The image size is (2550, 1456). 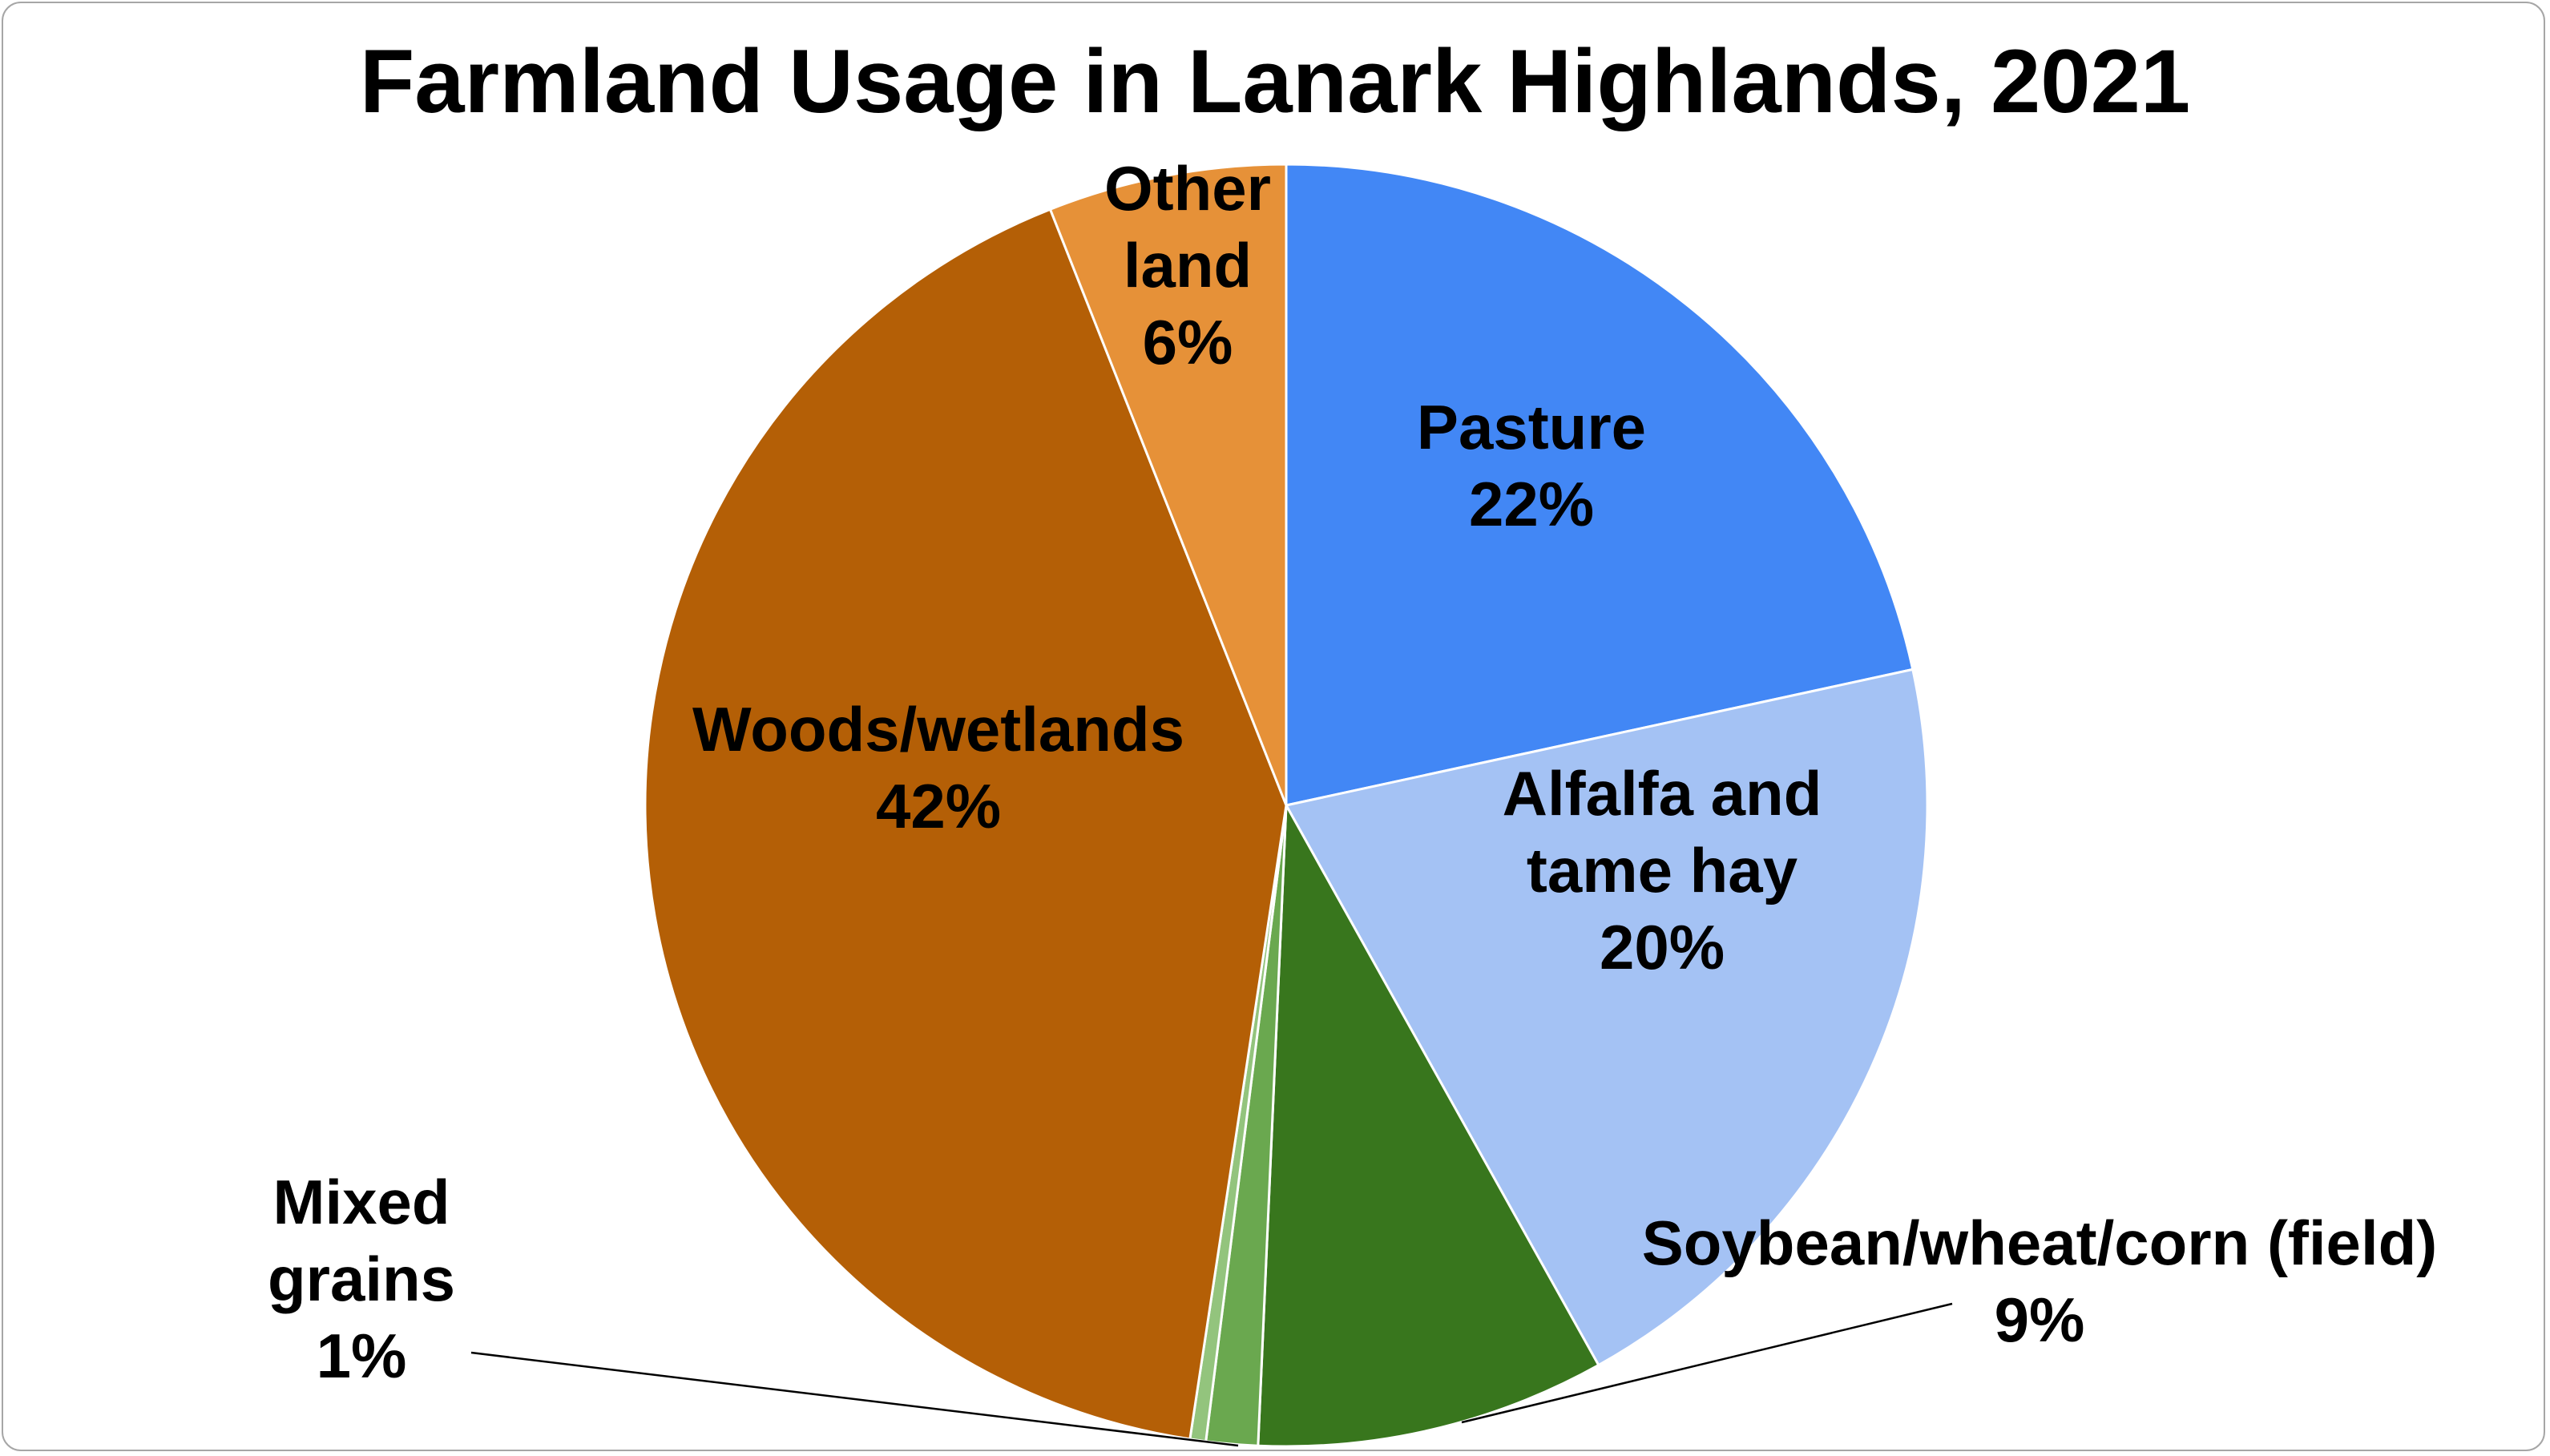 I want to click on slice-label-4: Mixed grains 1%, so click(x=361, y=1279).